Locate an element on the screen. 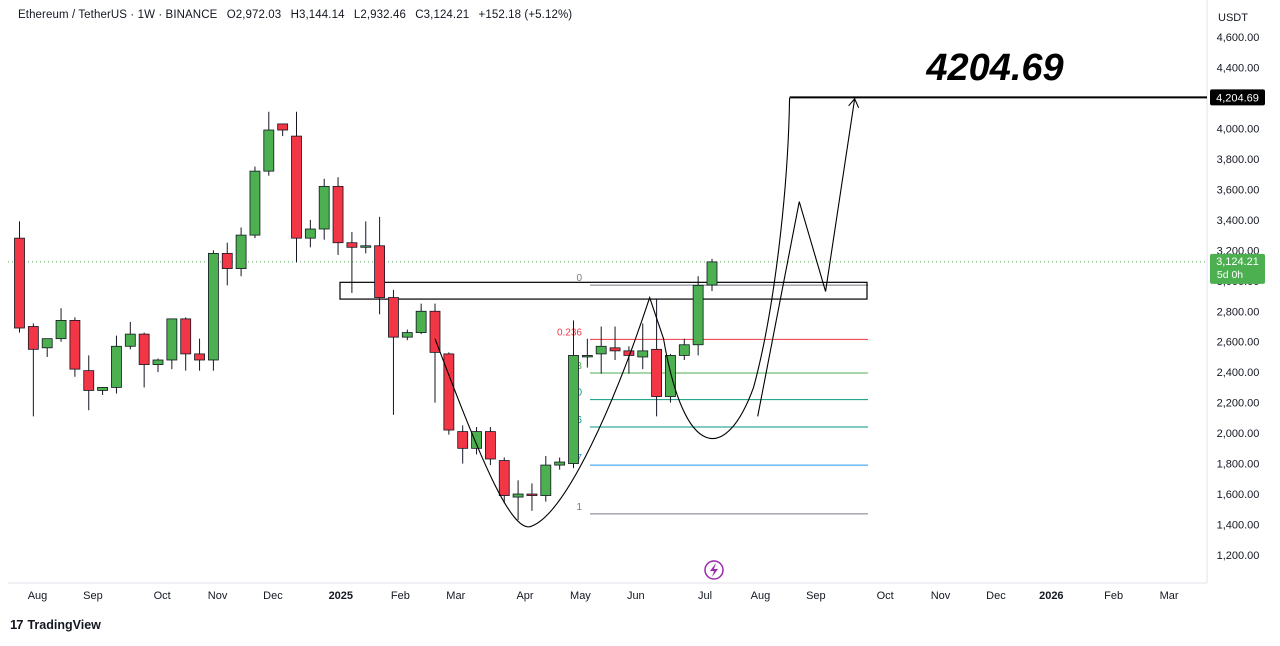 The width and height of the screenshot is (1280, 646). price-tick-label: 4,600.00 is located at coordinates (1238, 38).